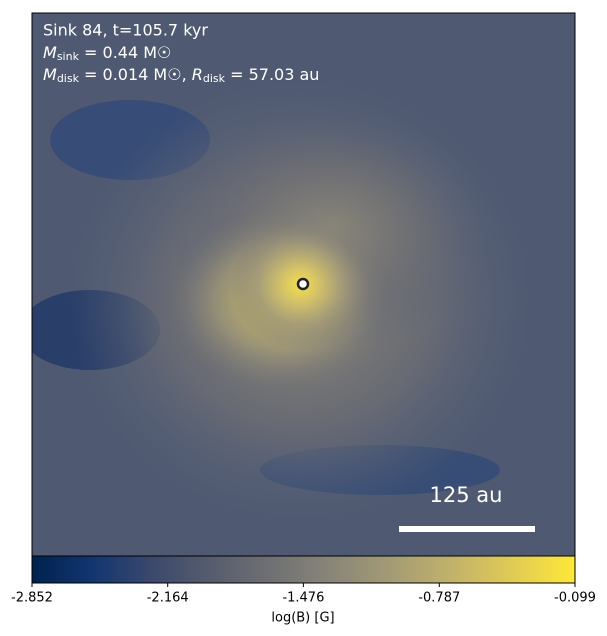 The image size is (607, 636). I want to click on annotation: Mdisk = 0.014 M☉, Rdisk = 57.03 au, so click(181, 75).